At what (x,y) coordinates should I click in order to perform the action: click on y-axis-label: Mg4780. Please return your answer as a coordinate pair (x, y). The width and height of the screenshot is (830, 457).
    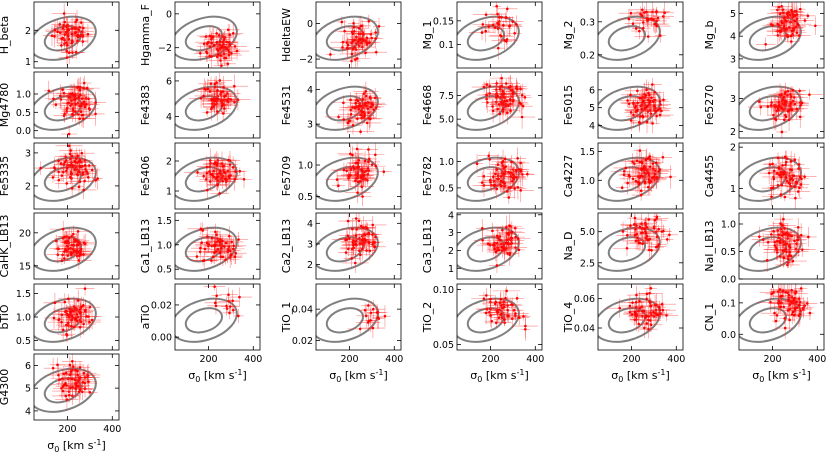
    Looking at the image, I should click on (5, 105).